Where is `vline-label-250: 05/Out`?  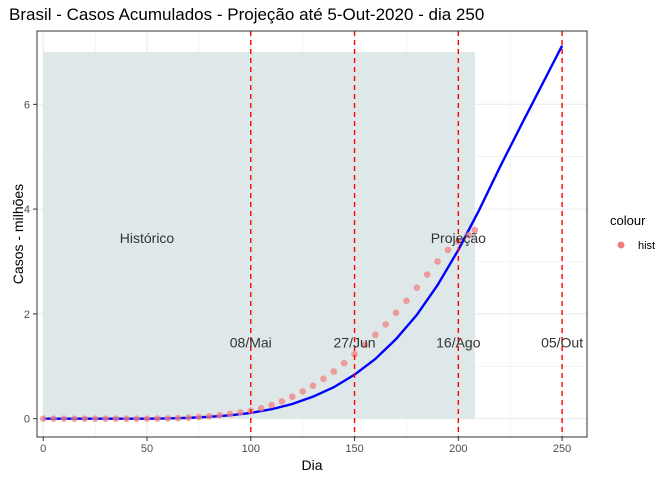
vline-label-250: 05/Out is located at coordinates (562, 343).